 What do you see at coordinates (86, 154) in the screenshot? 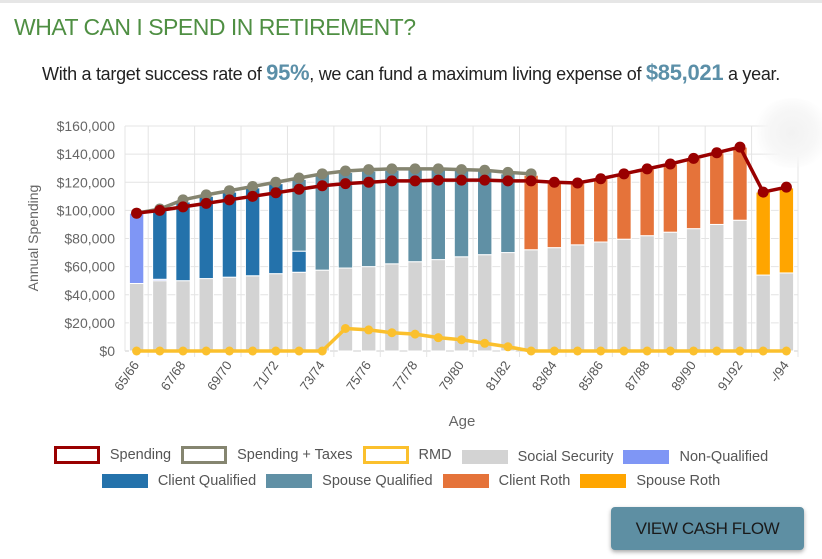
I see `y-tick-label: $140,000` at bounding box center [86, 154].